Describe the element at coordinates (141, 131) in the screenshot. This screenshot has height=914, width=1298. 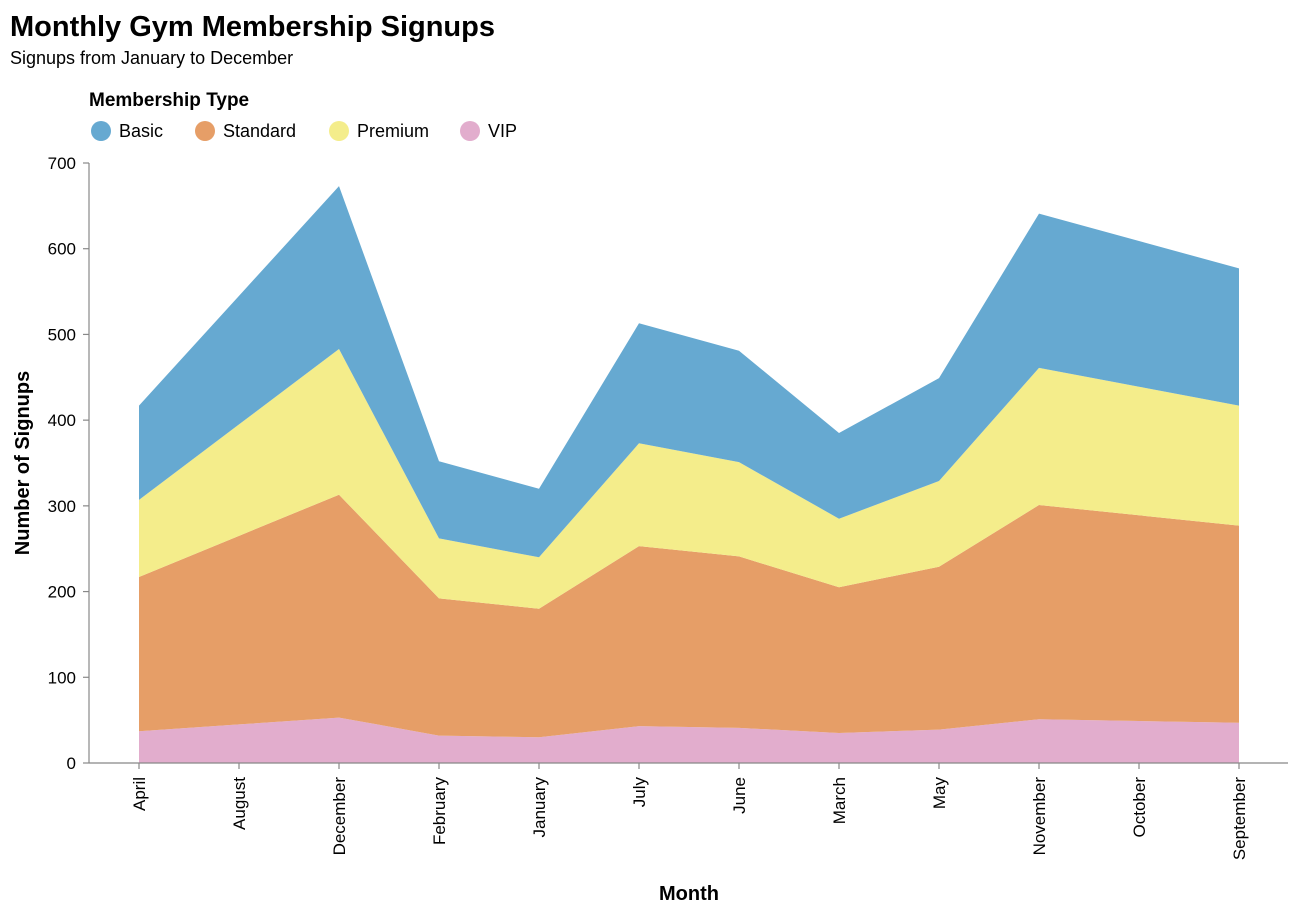
I see `legend-label: Basic` at that location.